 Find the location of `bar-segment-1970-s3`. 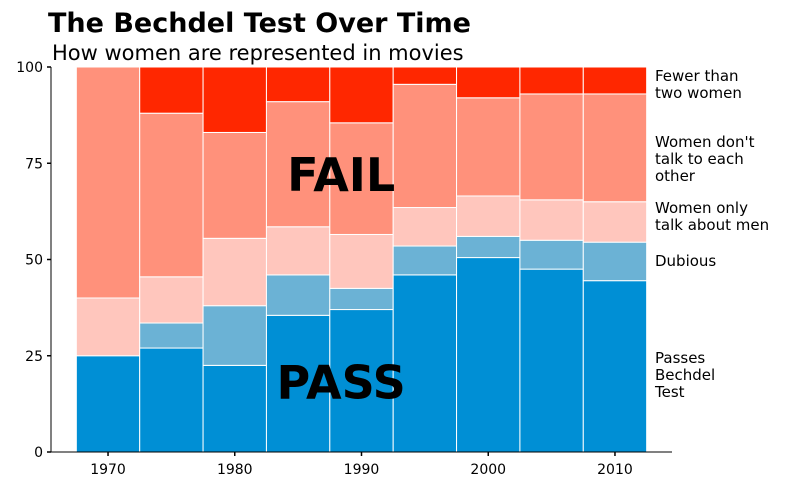

bar-segment-1970-s3 is located at coordinates (108, 182).